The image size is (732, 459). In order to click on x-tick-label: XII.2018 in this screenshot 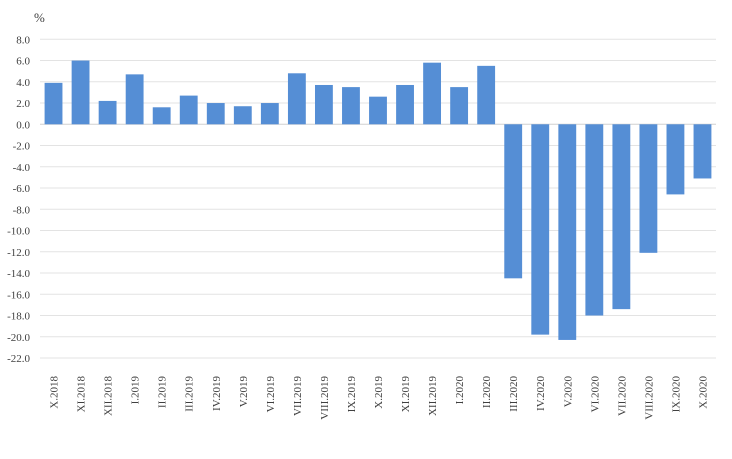, I will do `click(109, 396)`.